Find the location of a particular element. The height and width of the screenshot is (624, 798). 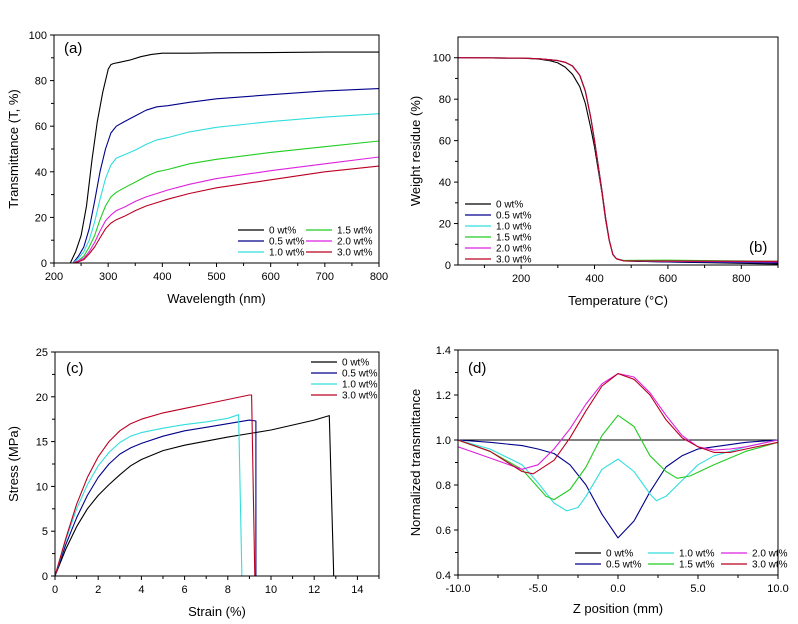

legend: 0 wt%0.5 wt%1.0 wt%3.0 wt% is located at coordinates (344, 380).